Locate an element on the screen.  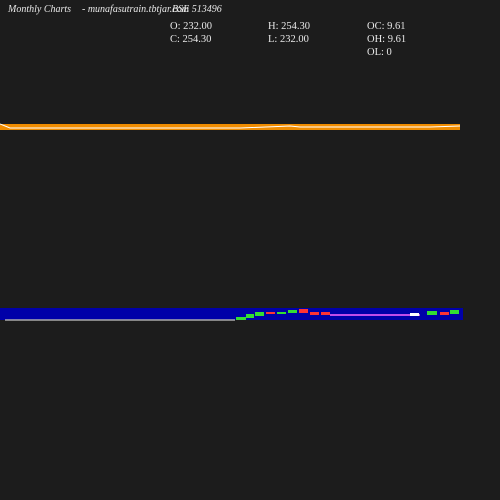
price-line is located at coordinates (230, 126).